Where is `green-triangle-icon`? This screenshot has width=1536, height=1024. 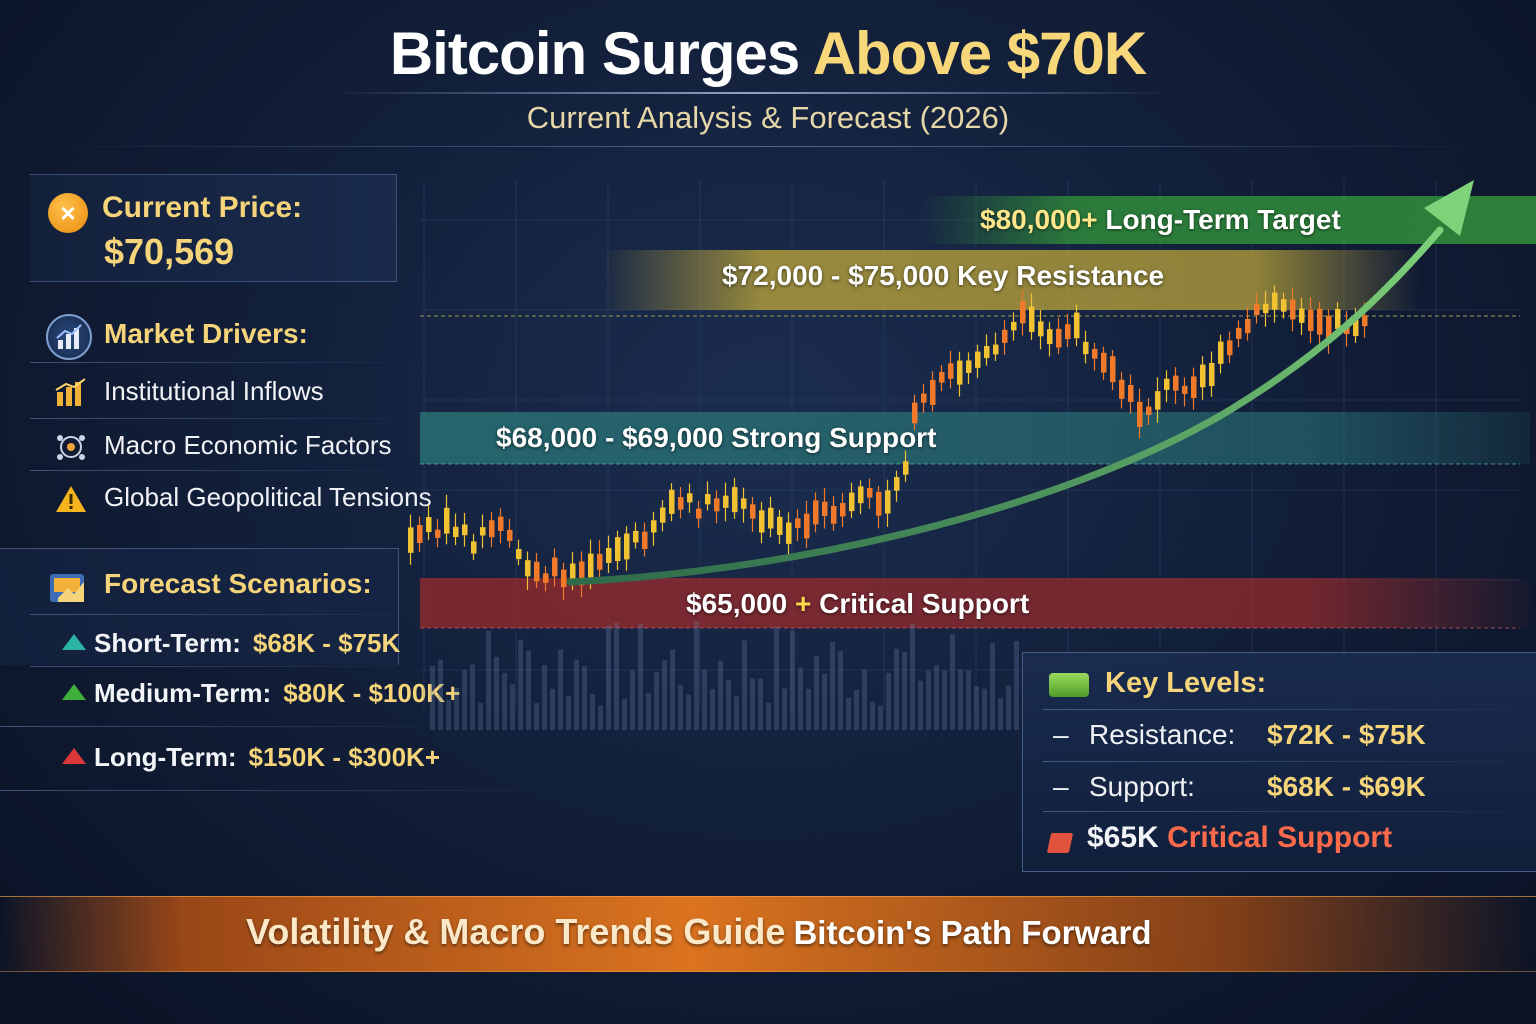
green-triangle-icon is located at coordinates (74, 692).